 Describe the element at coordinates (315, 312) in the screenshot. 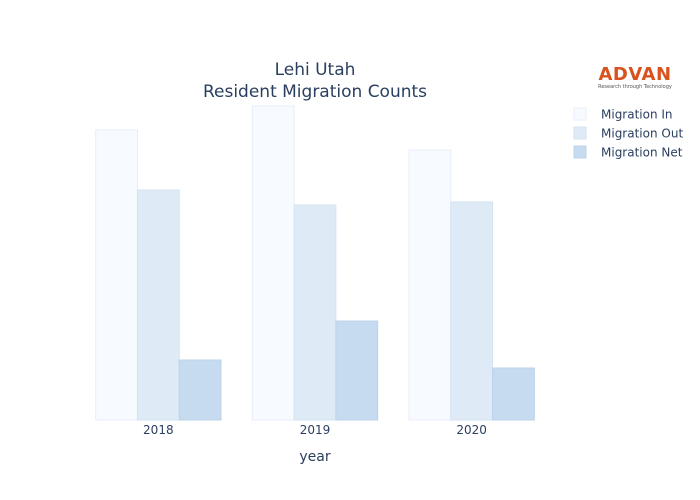

I see `bar-migration-out-2019` at that location.